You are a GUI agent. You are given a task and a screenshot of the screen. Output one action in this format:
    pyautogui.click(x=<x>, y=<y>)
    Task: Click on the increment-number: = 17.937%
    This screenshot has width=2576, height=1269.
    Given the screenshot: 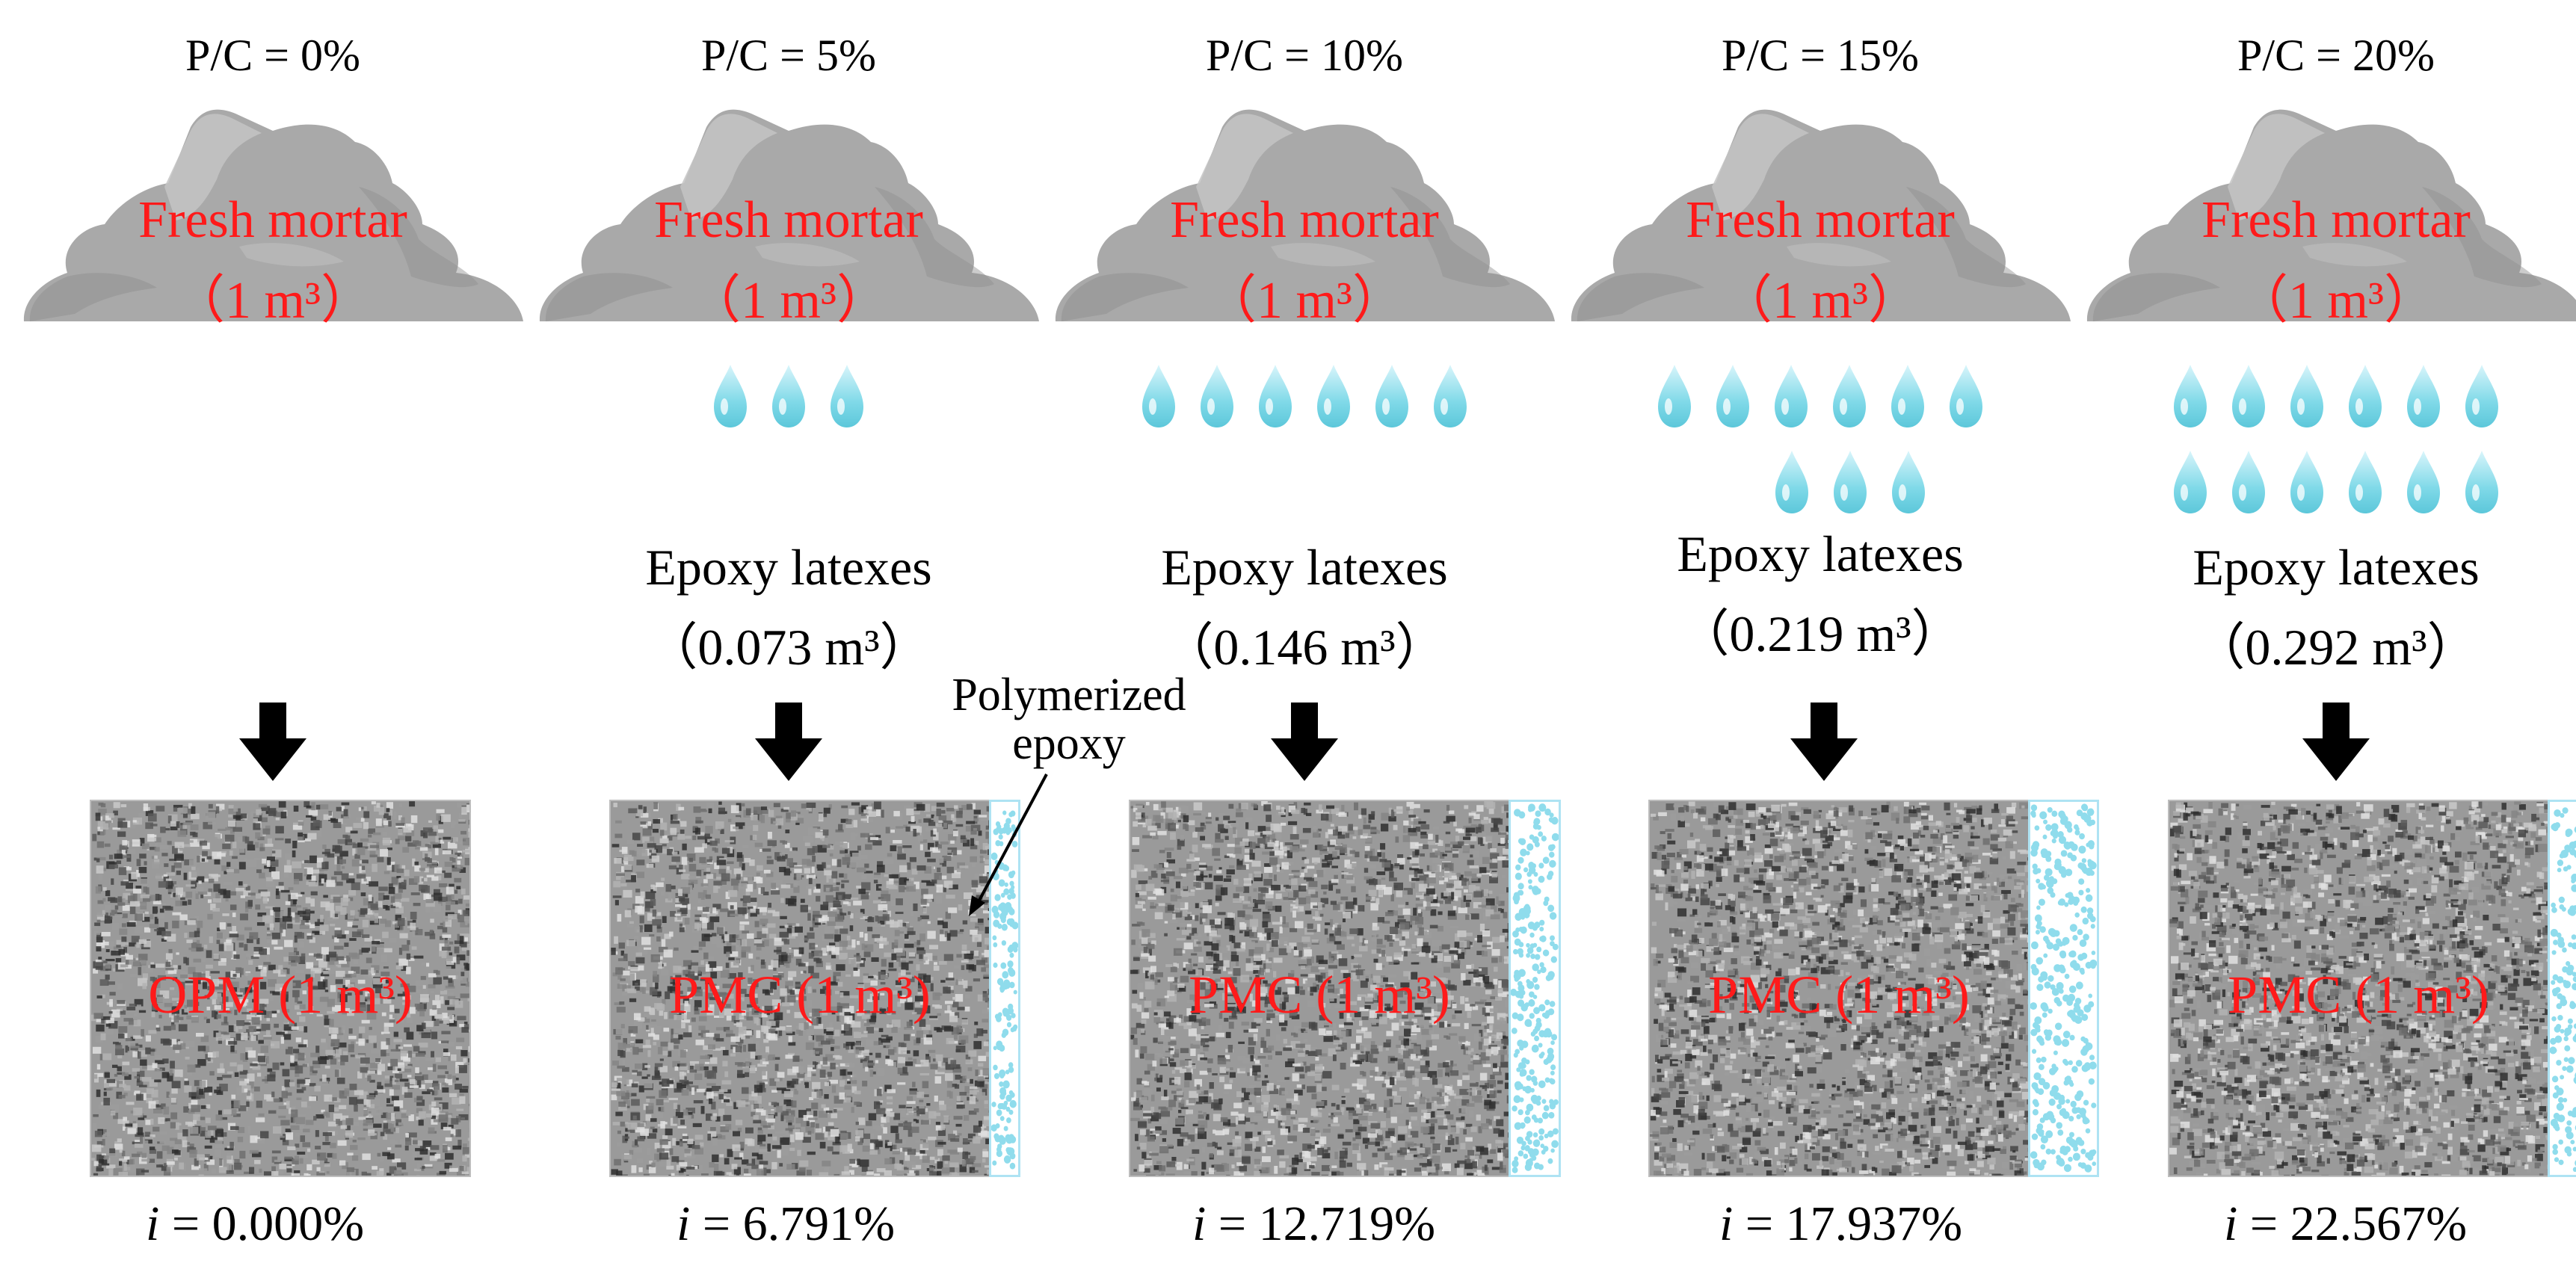 What is the action you would take?
    pyautogui.click(x=1848, y=1224)
    